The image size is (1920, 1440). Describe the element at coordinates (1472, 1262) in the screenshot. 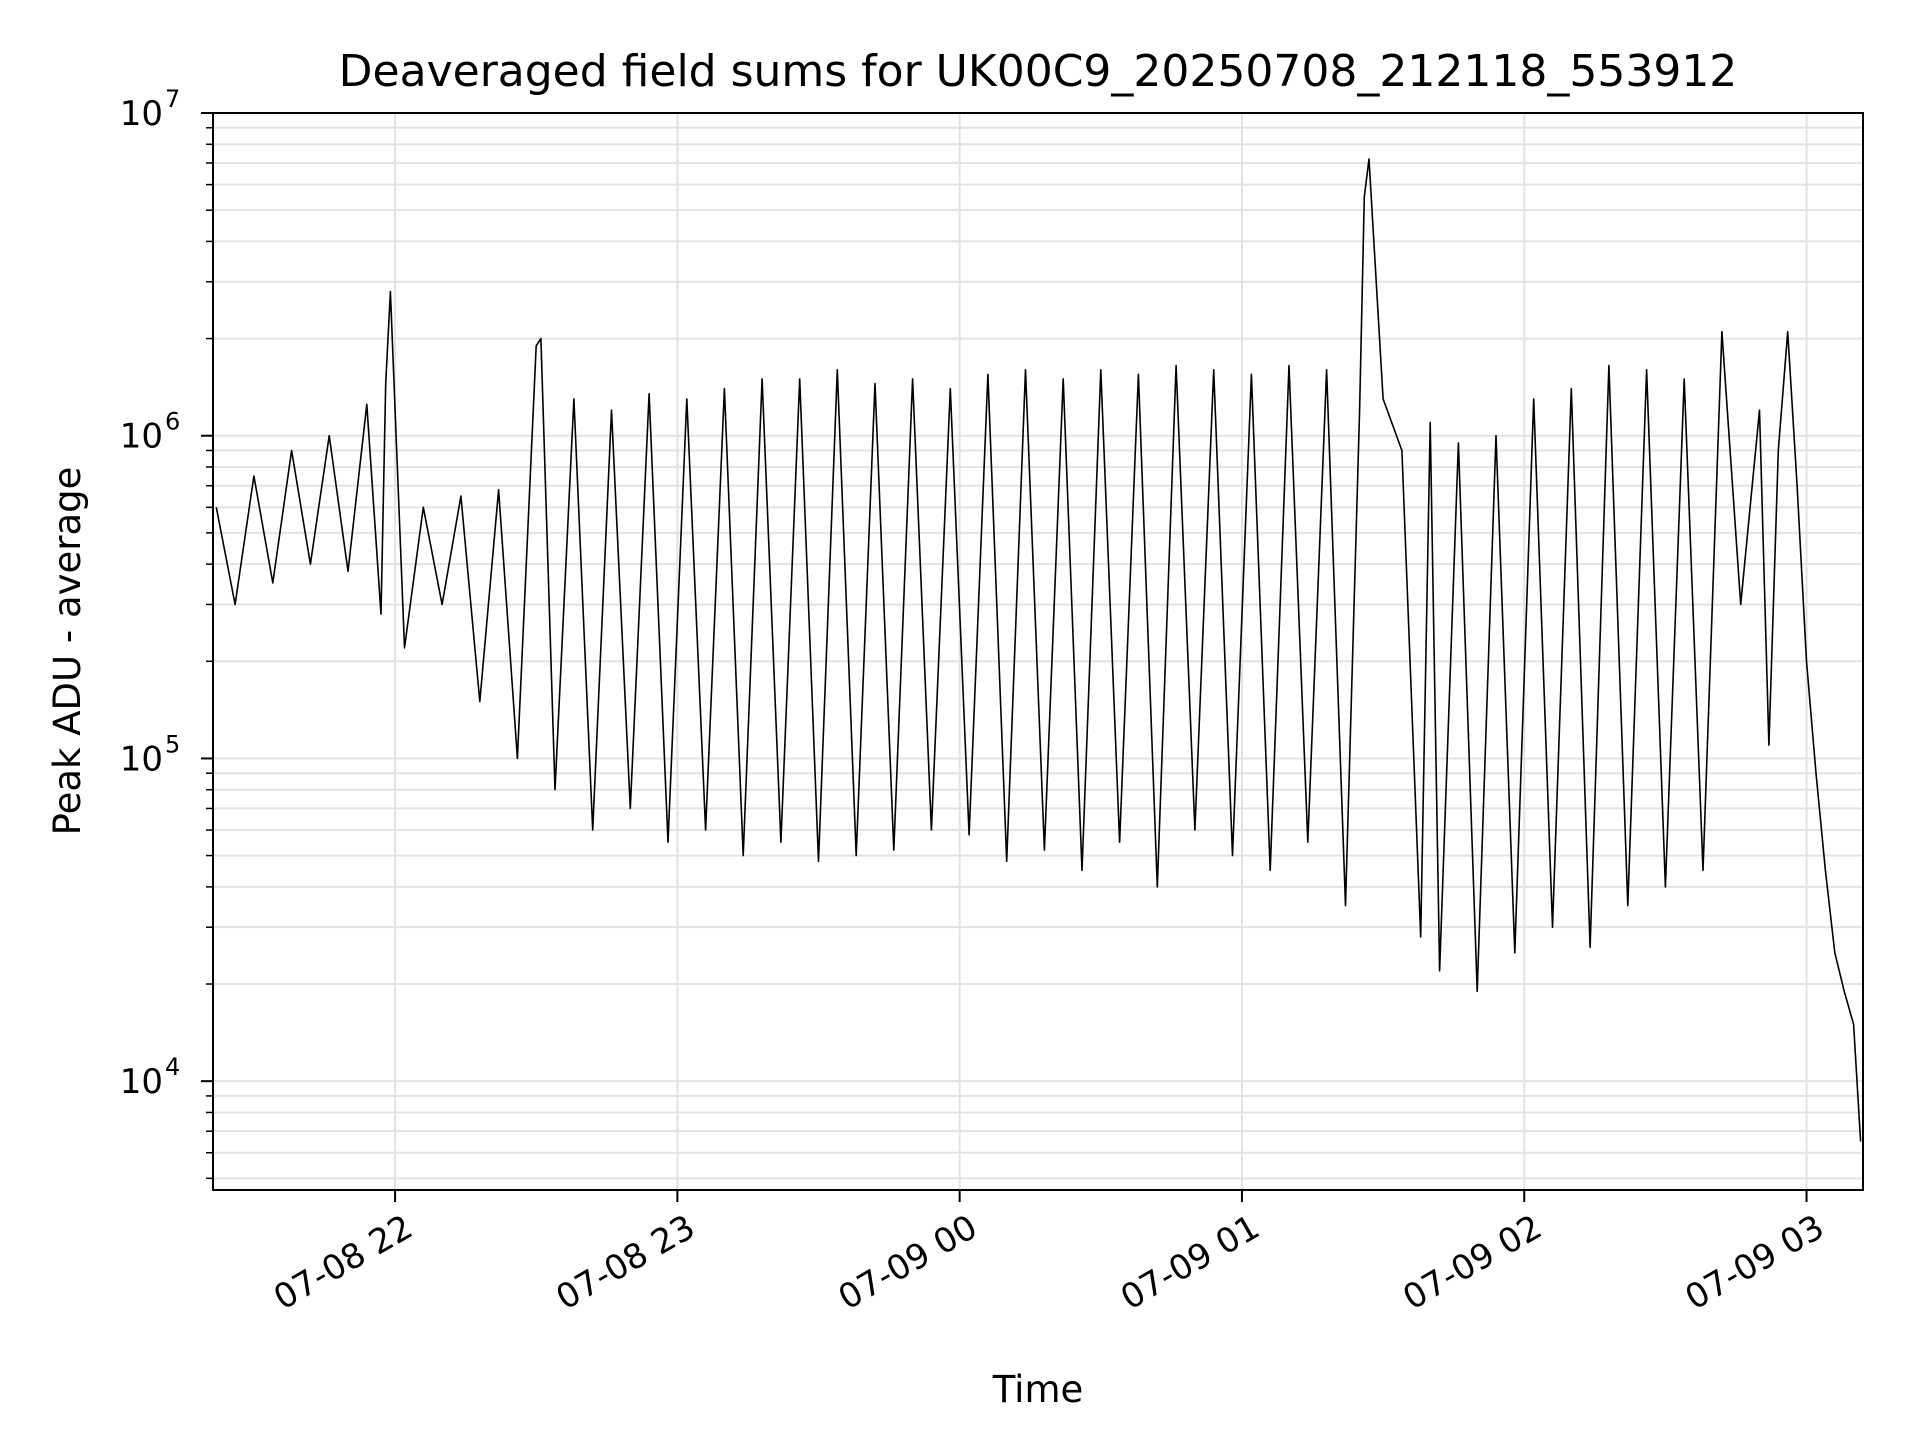

I see `x-tick-label: 07-09 02` at that location.